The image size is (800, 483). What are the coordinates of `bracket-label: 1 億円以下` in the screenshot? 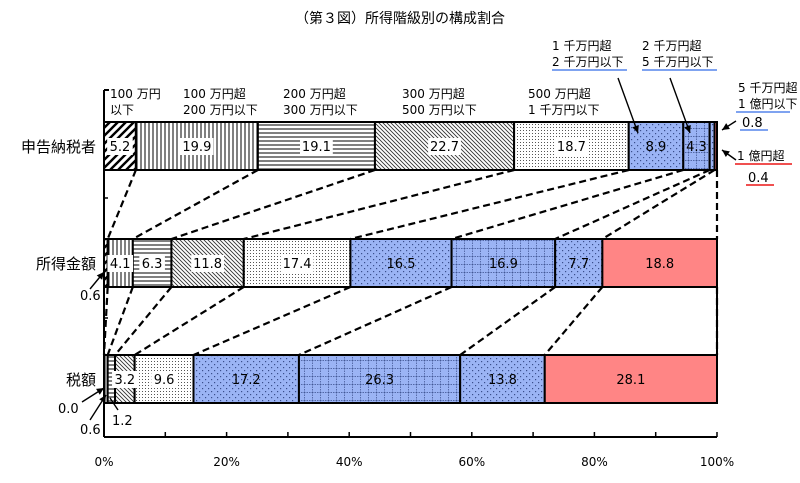 It's located at (767, 104).